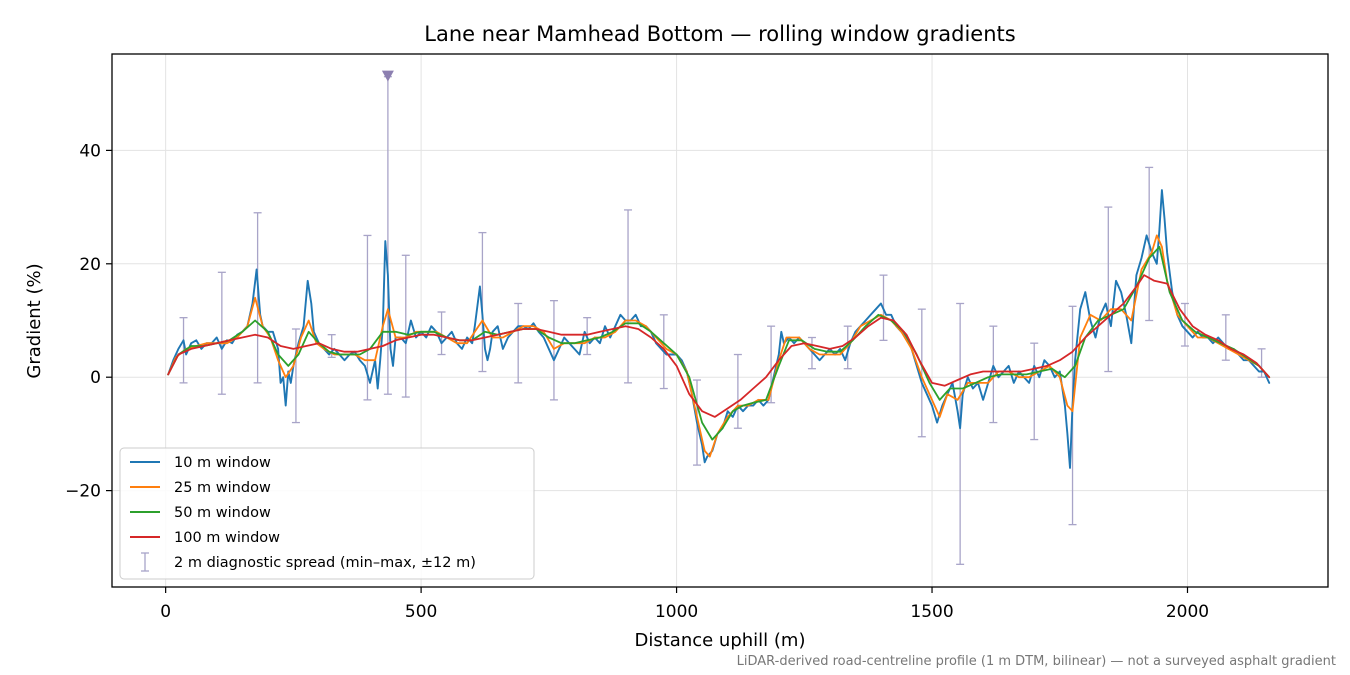 Image resolution: width=1350 pixels, height=675 pixels. I want to click on clipped-value-marker, so click(387, 76).